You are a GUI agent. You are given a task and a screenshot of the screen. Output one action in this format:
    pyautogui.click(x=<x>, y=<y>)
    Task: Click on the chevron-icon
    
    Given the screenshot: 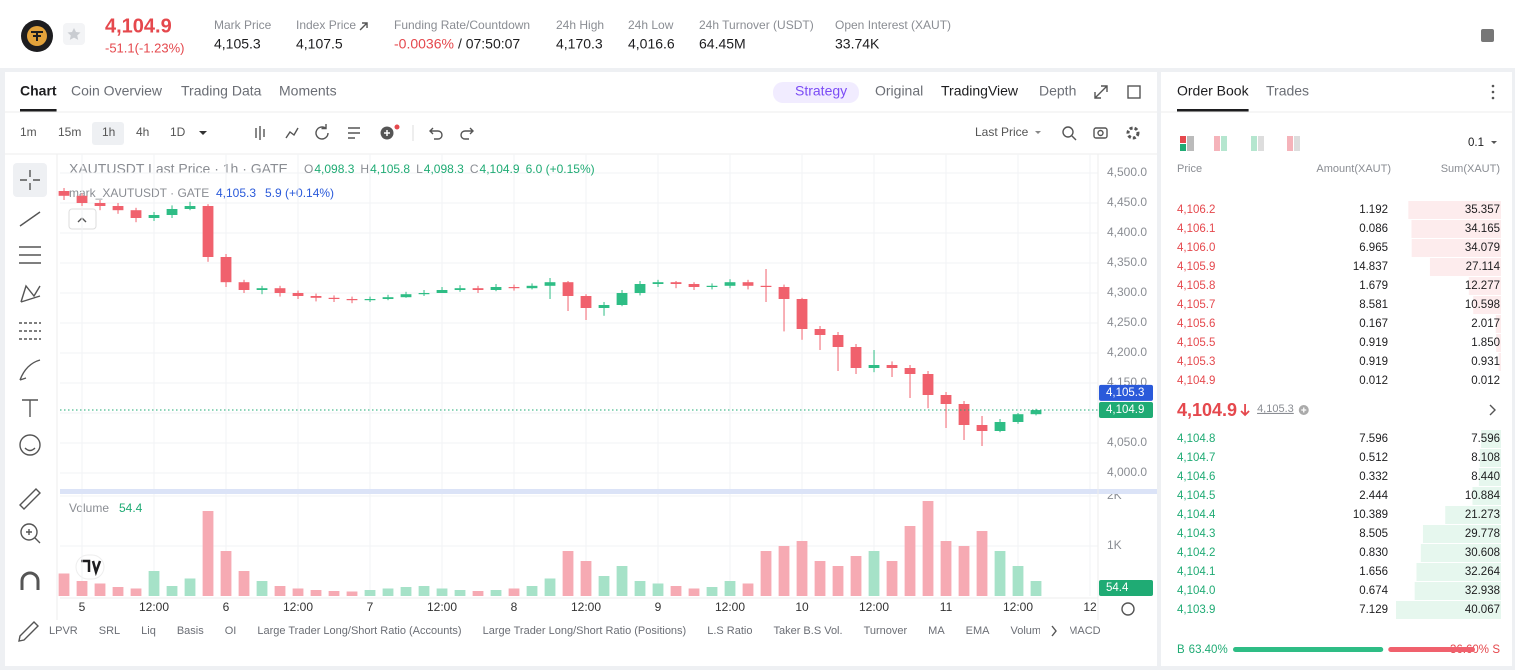 What is the action you would take?
    pyautogui.click(x=1492, y=410)
    